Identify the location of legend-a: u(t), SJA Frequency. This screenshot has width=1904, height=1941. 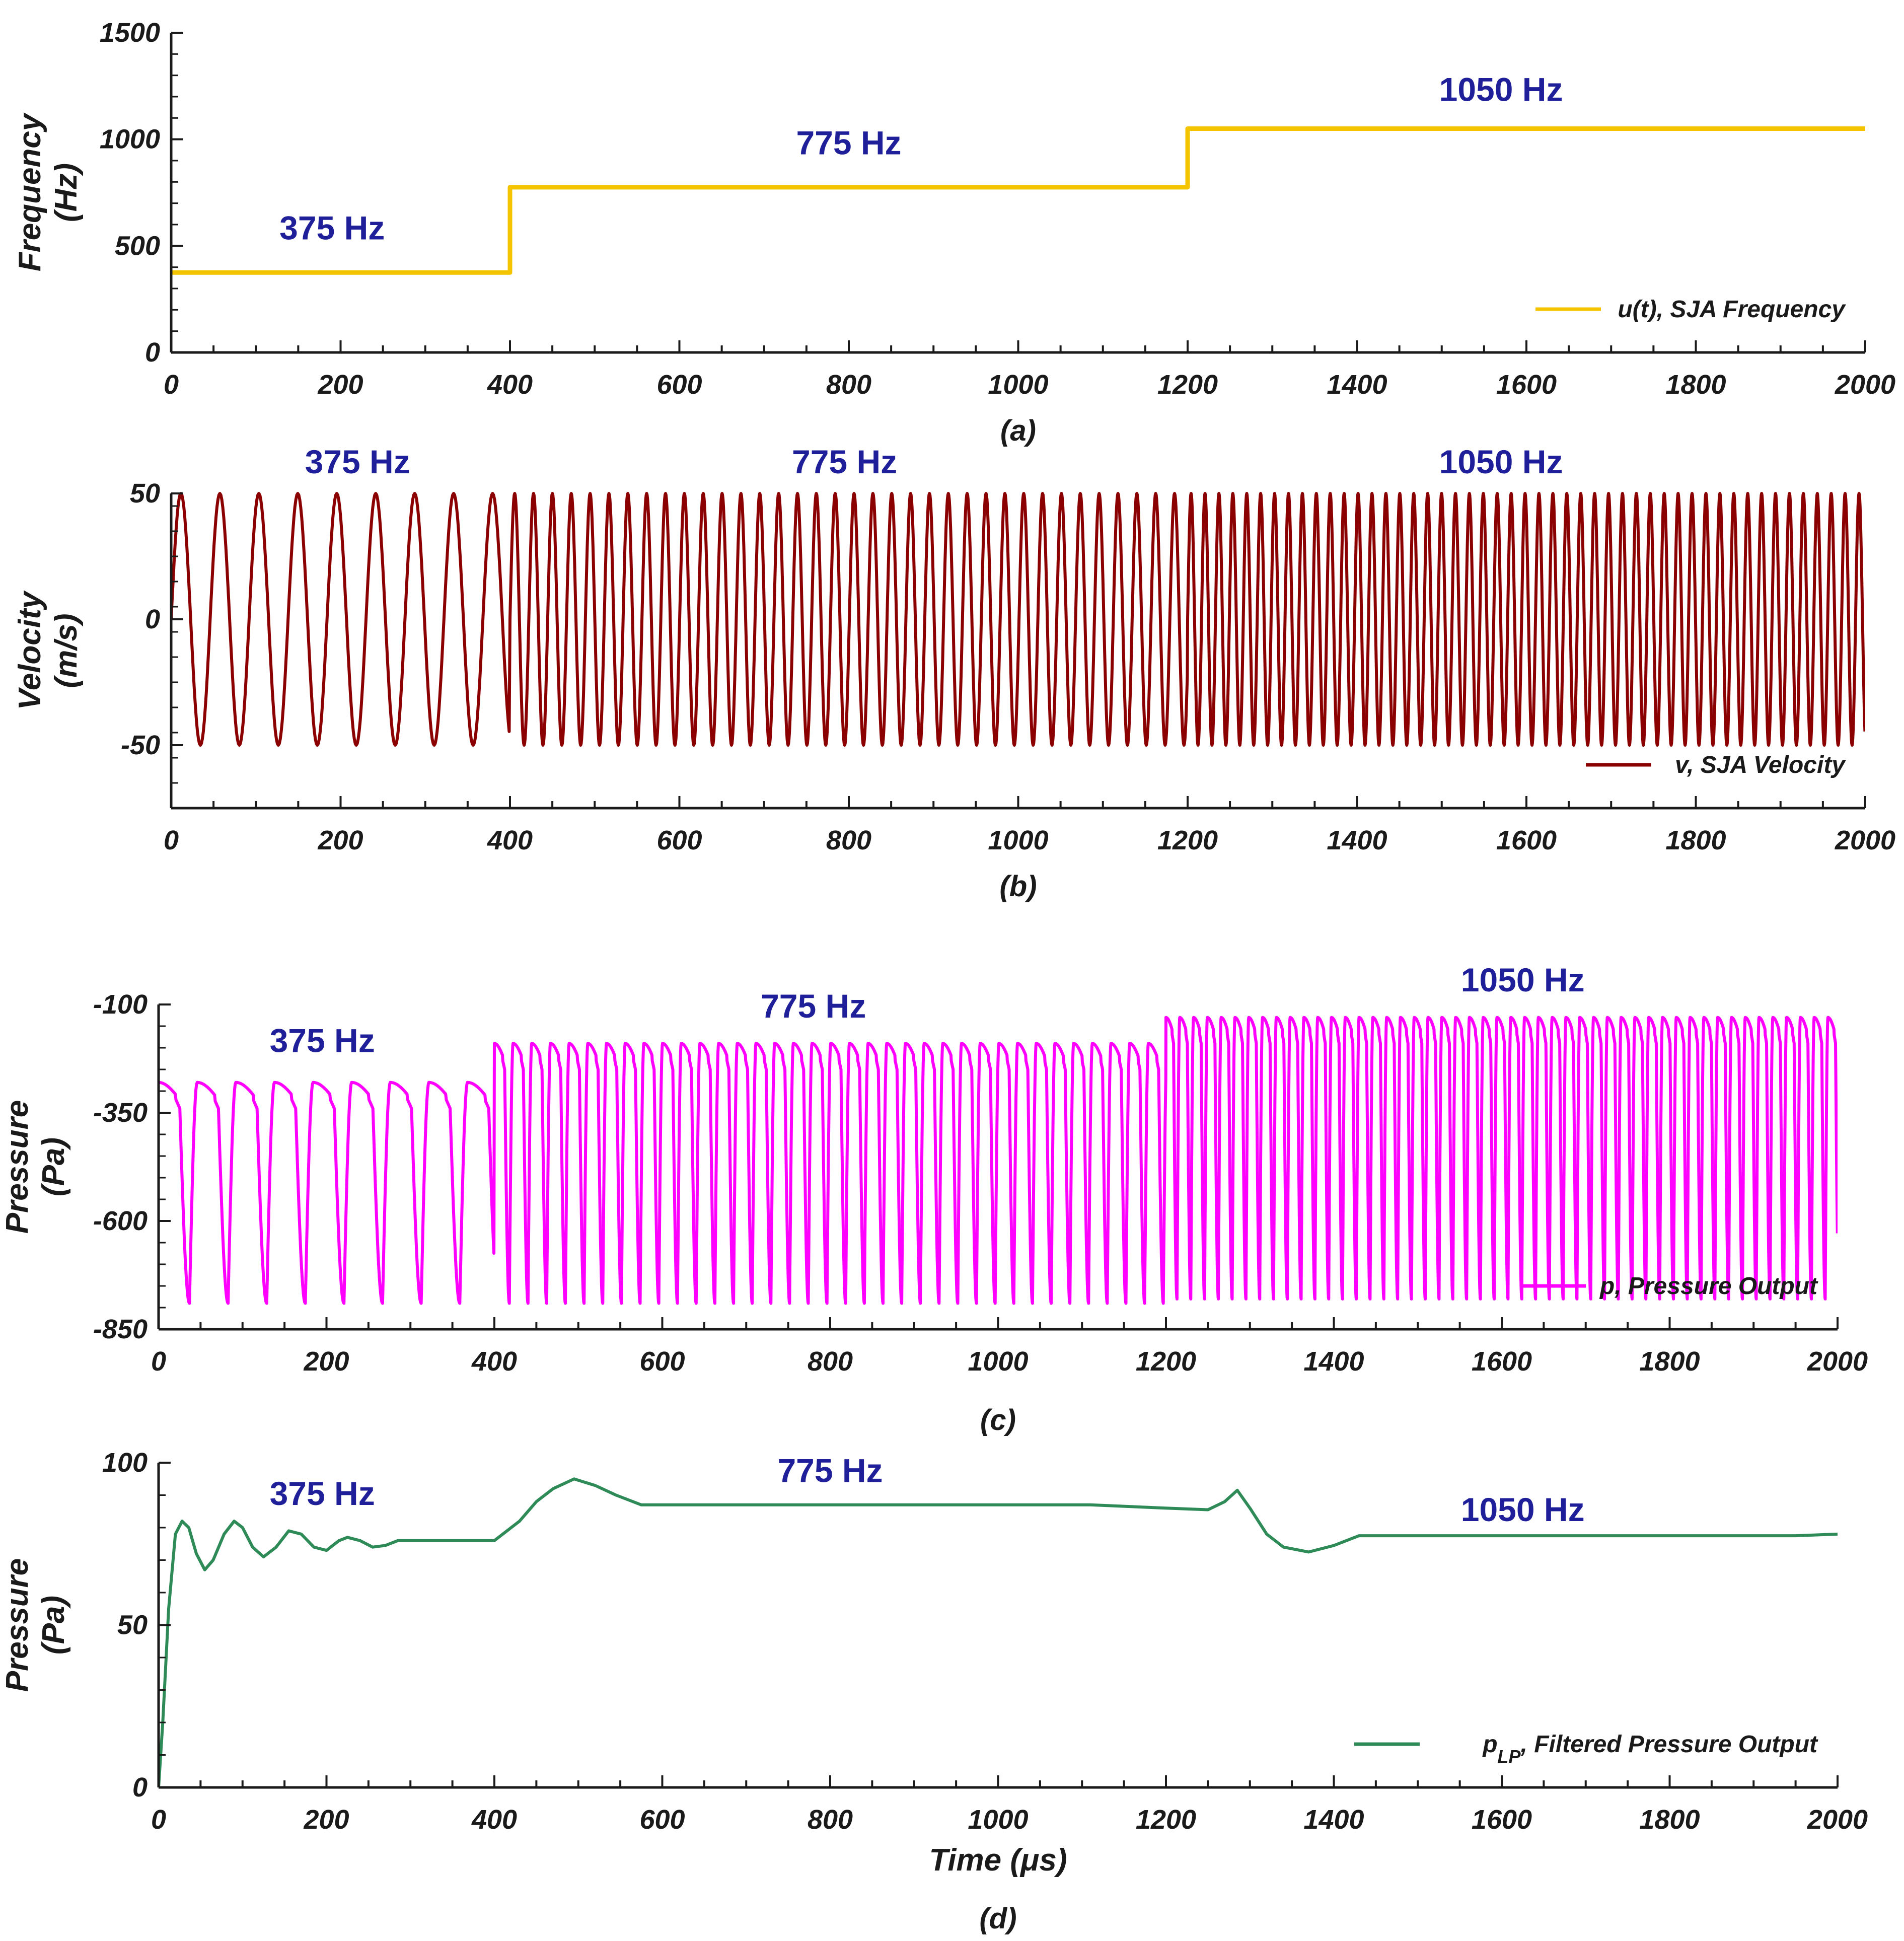
(1690, 309).